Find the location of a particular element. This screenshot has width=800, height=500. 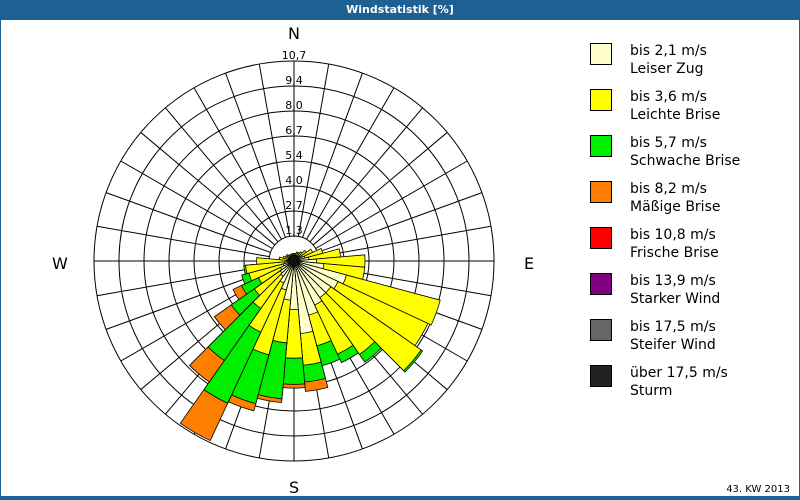

svg-text: 9,4 is located at coordinates (294, 80).